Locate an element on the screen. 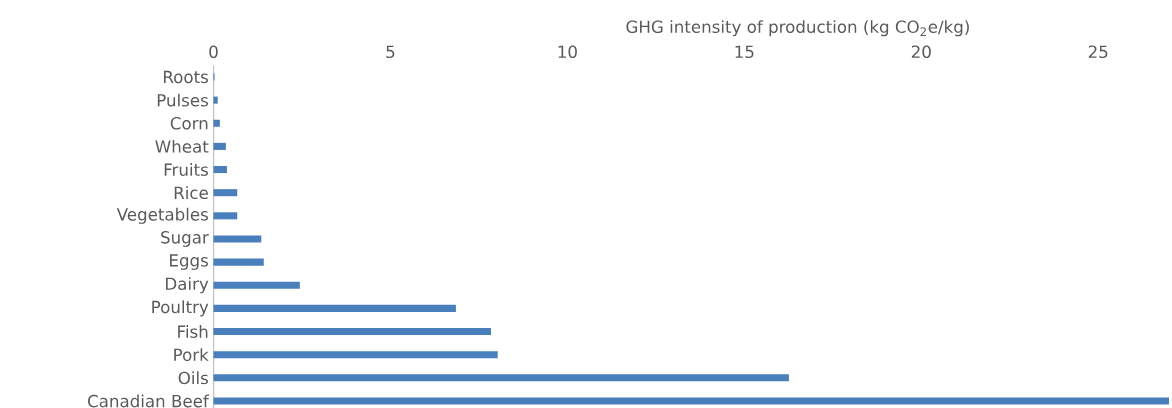 Image resolution: width=1172 pixels, height=408 pixels. y-tick-label: Canadian Beef is located at coordinates (149, 401).